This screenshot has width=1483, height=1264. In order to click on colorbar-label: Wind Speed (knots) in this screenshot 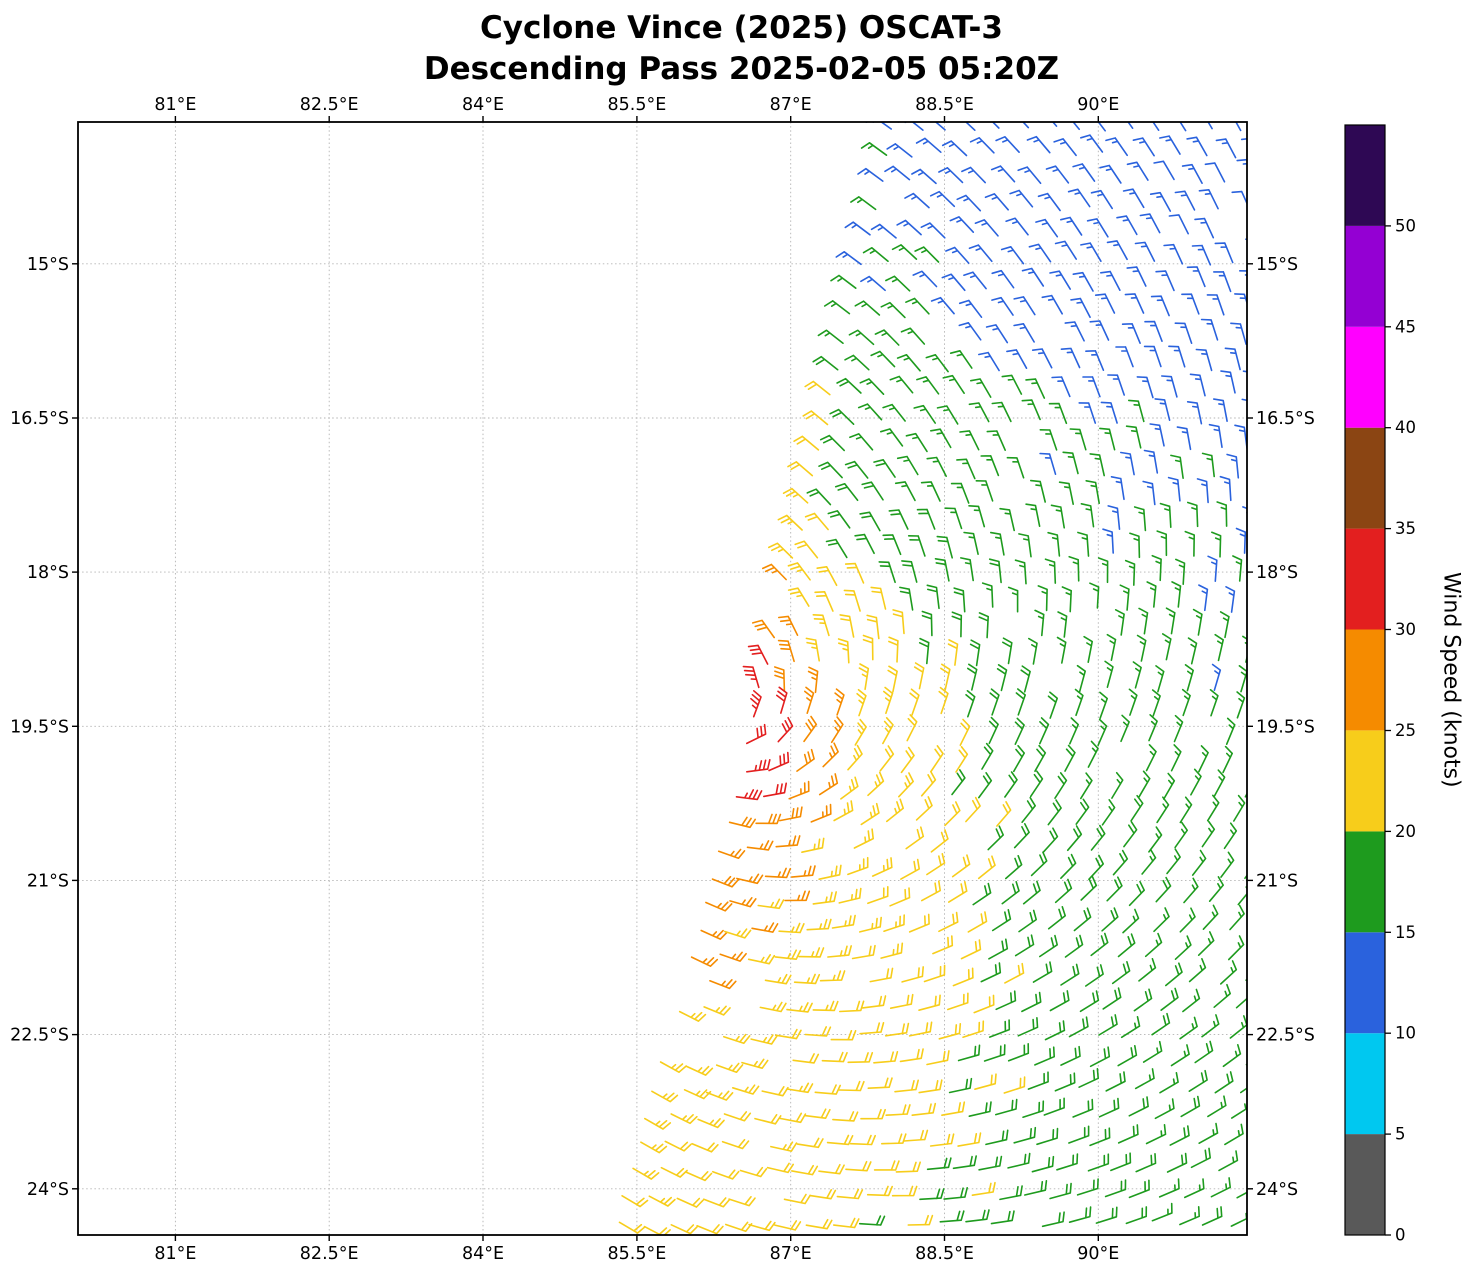, I will do `click(1451, 680)`.